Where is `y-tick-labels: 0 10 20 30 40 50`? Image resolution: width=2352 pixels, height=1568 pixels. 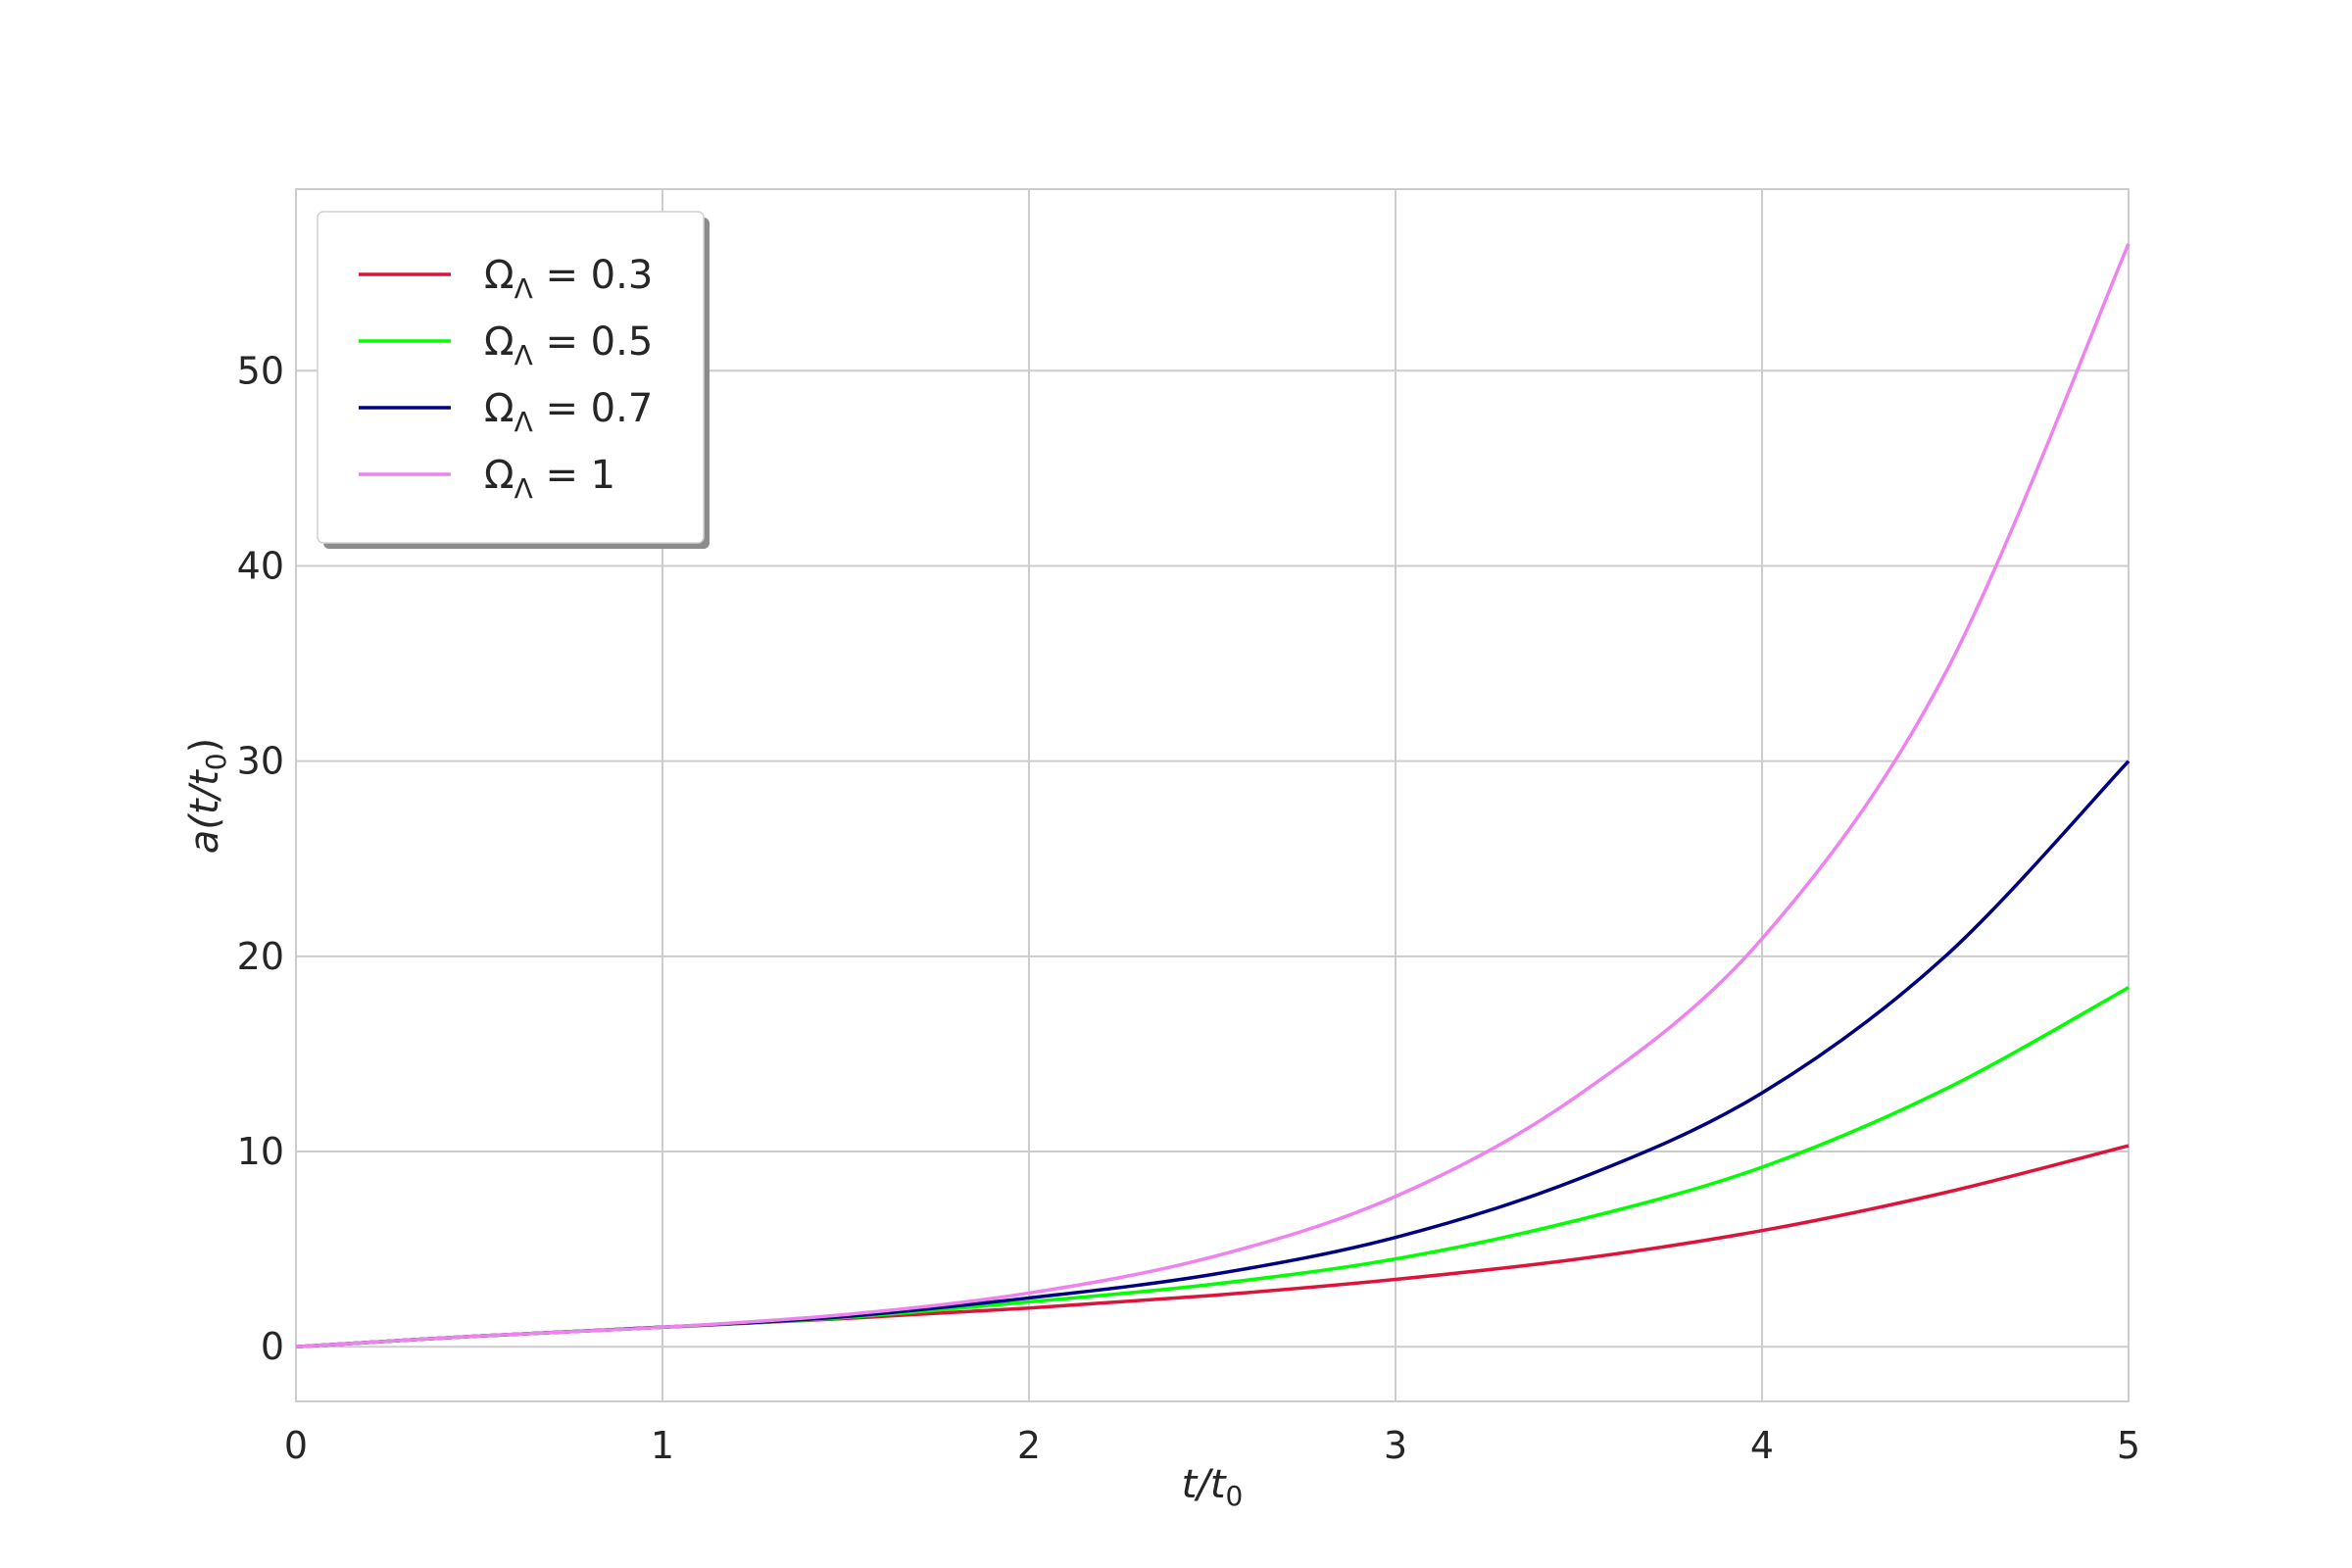
y-tick-labels: 0 10 20 30 40 50 is located at coordinates (260, 858).